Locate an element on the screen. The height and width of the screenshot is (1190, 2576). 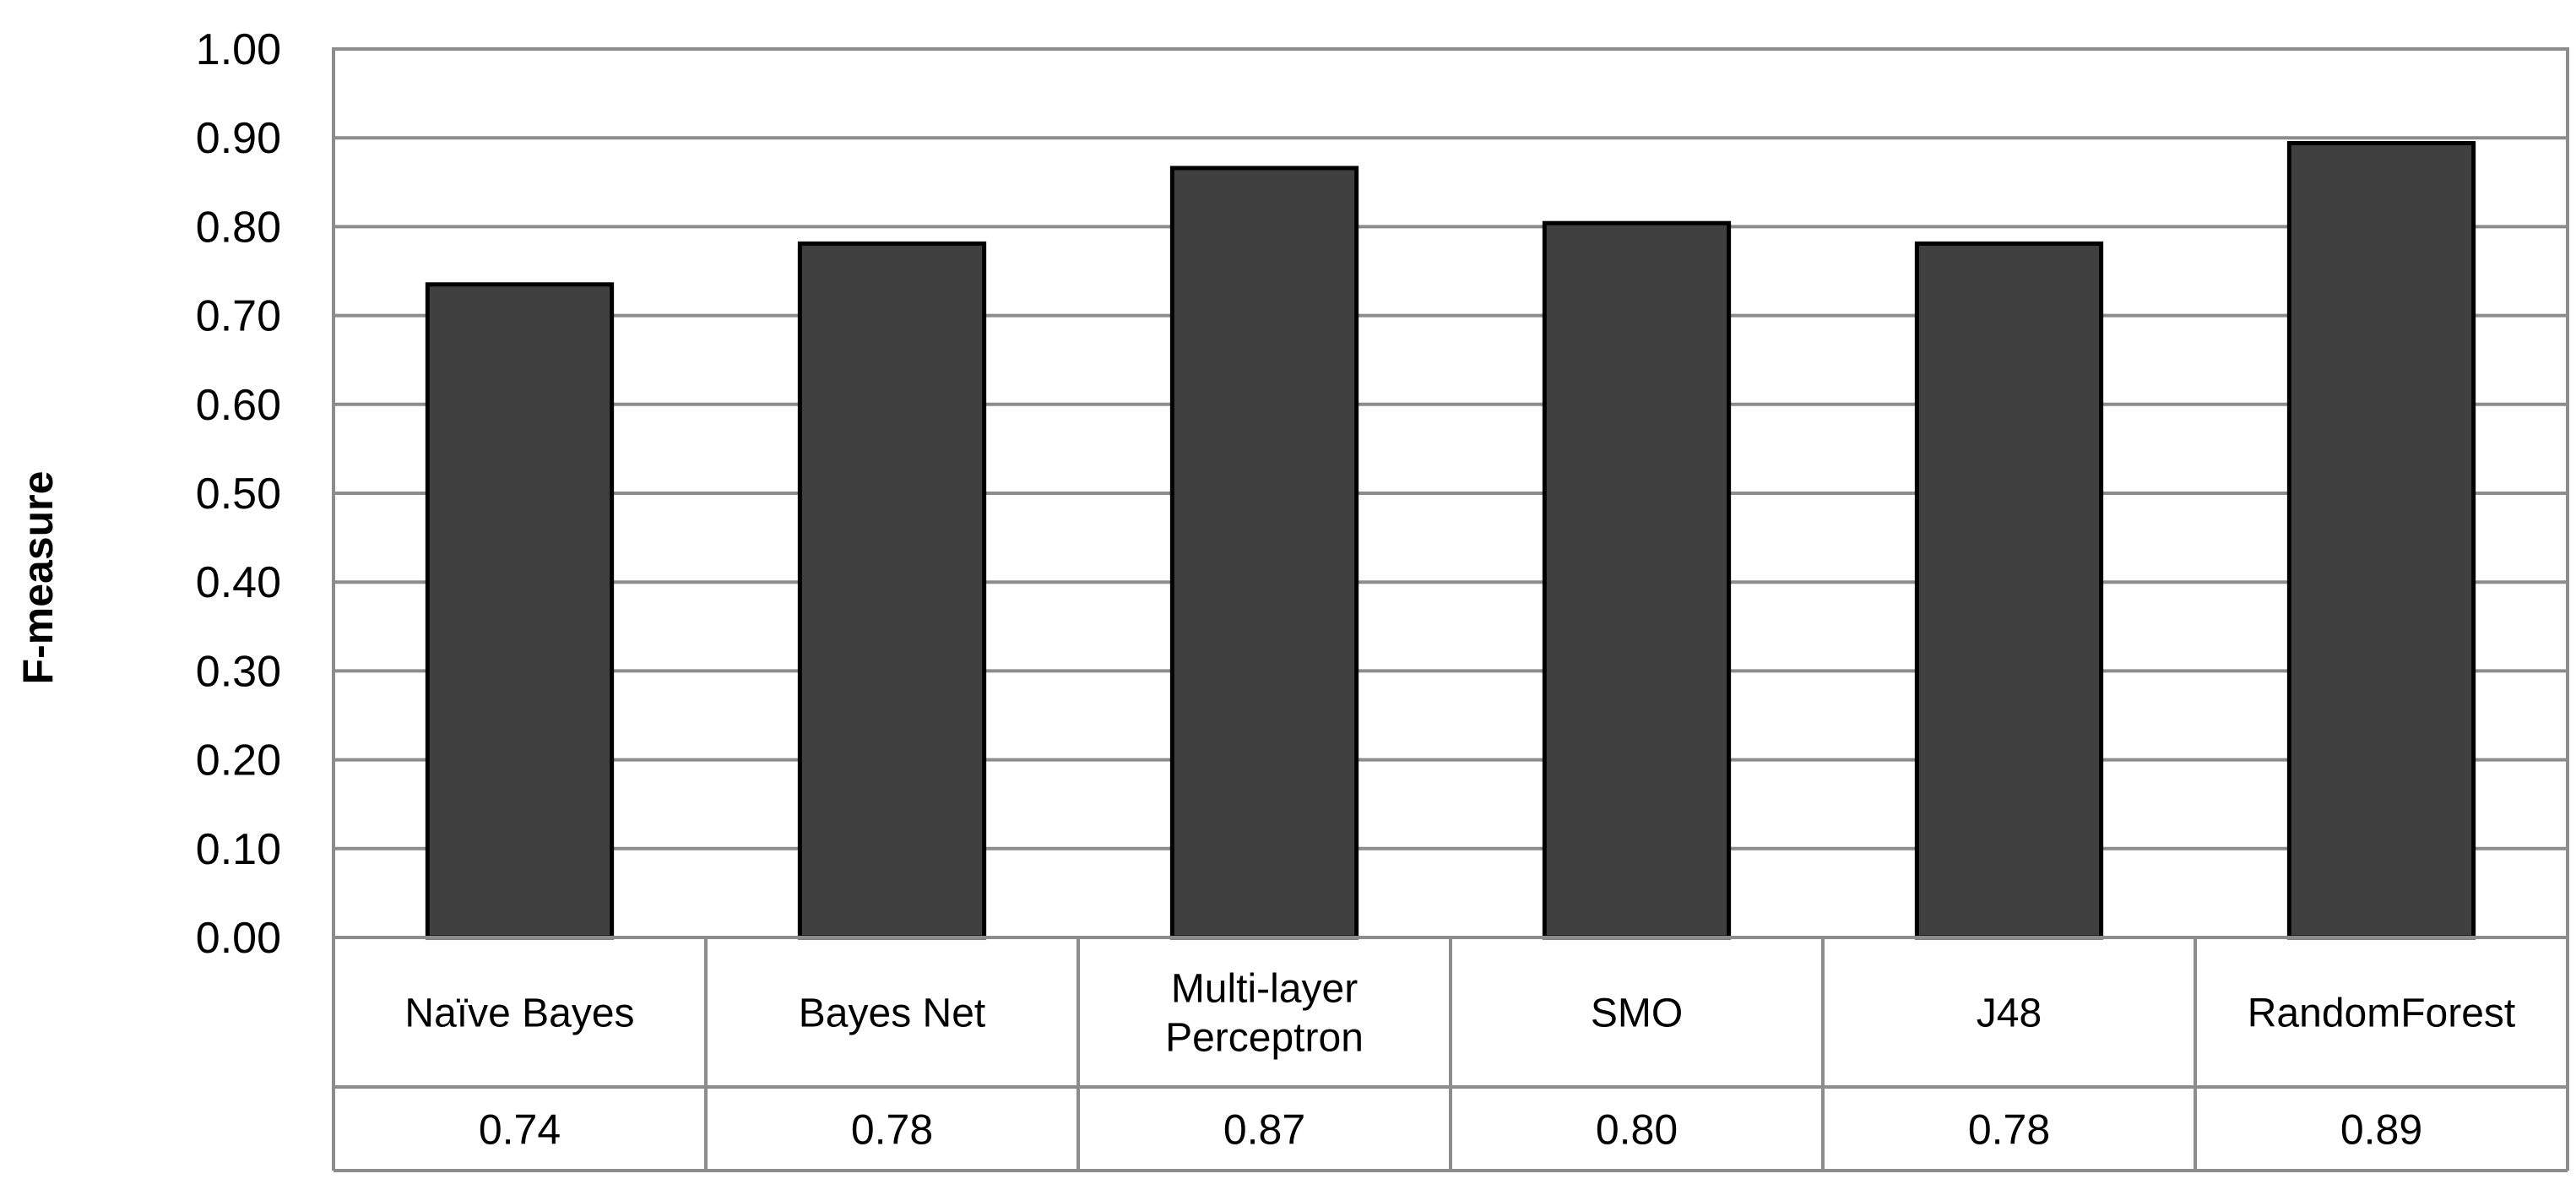
y-tick-label: 0.40 is located at coordinates (238, 582).